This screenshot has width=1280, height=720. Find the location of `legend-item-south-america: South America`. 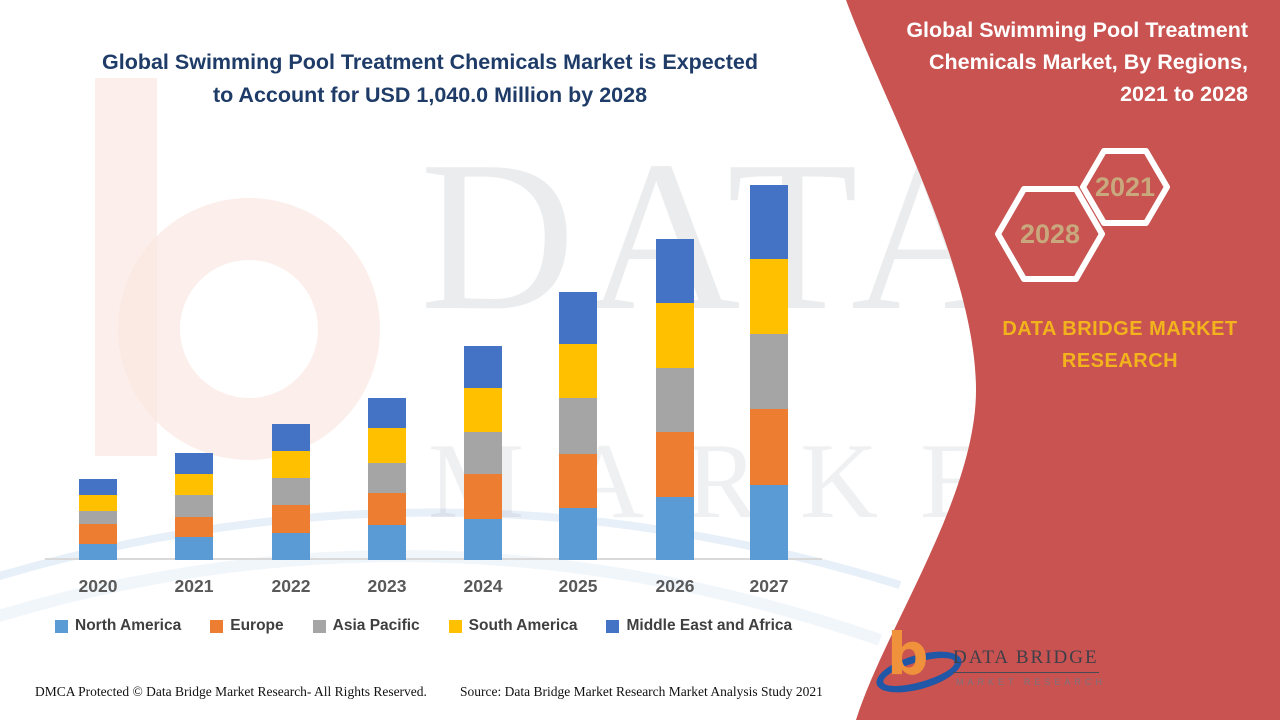

legend-item-south-america: South America is located at coordinates (513, 626).